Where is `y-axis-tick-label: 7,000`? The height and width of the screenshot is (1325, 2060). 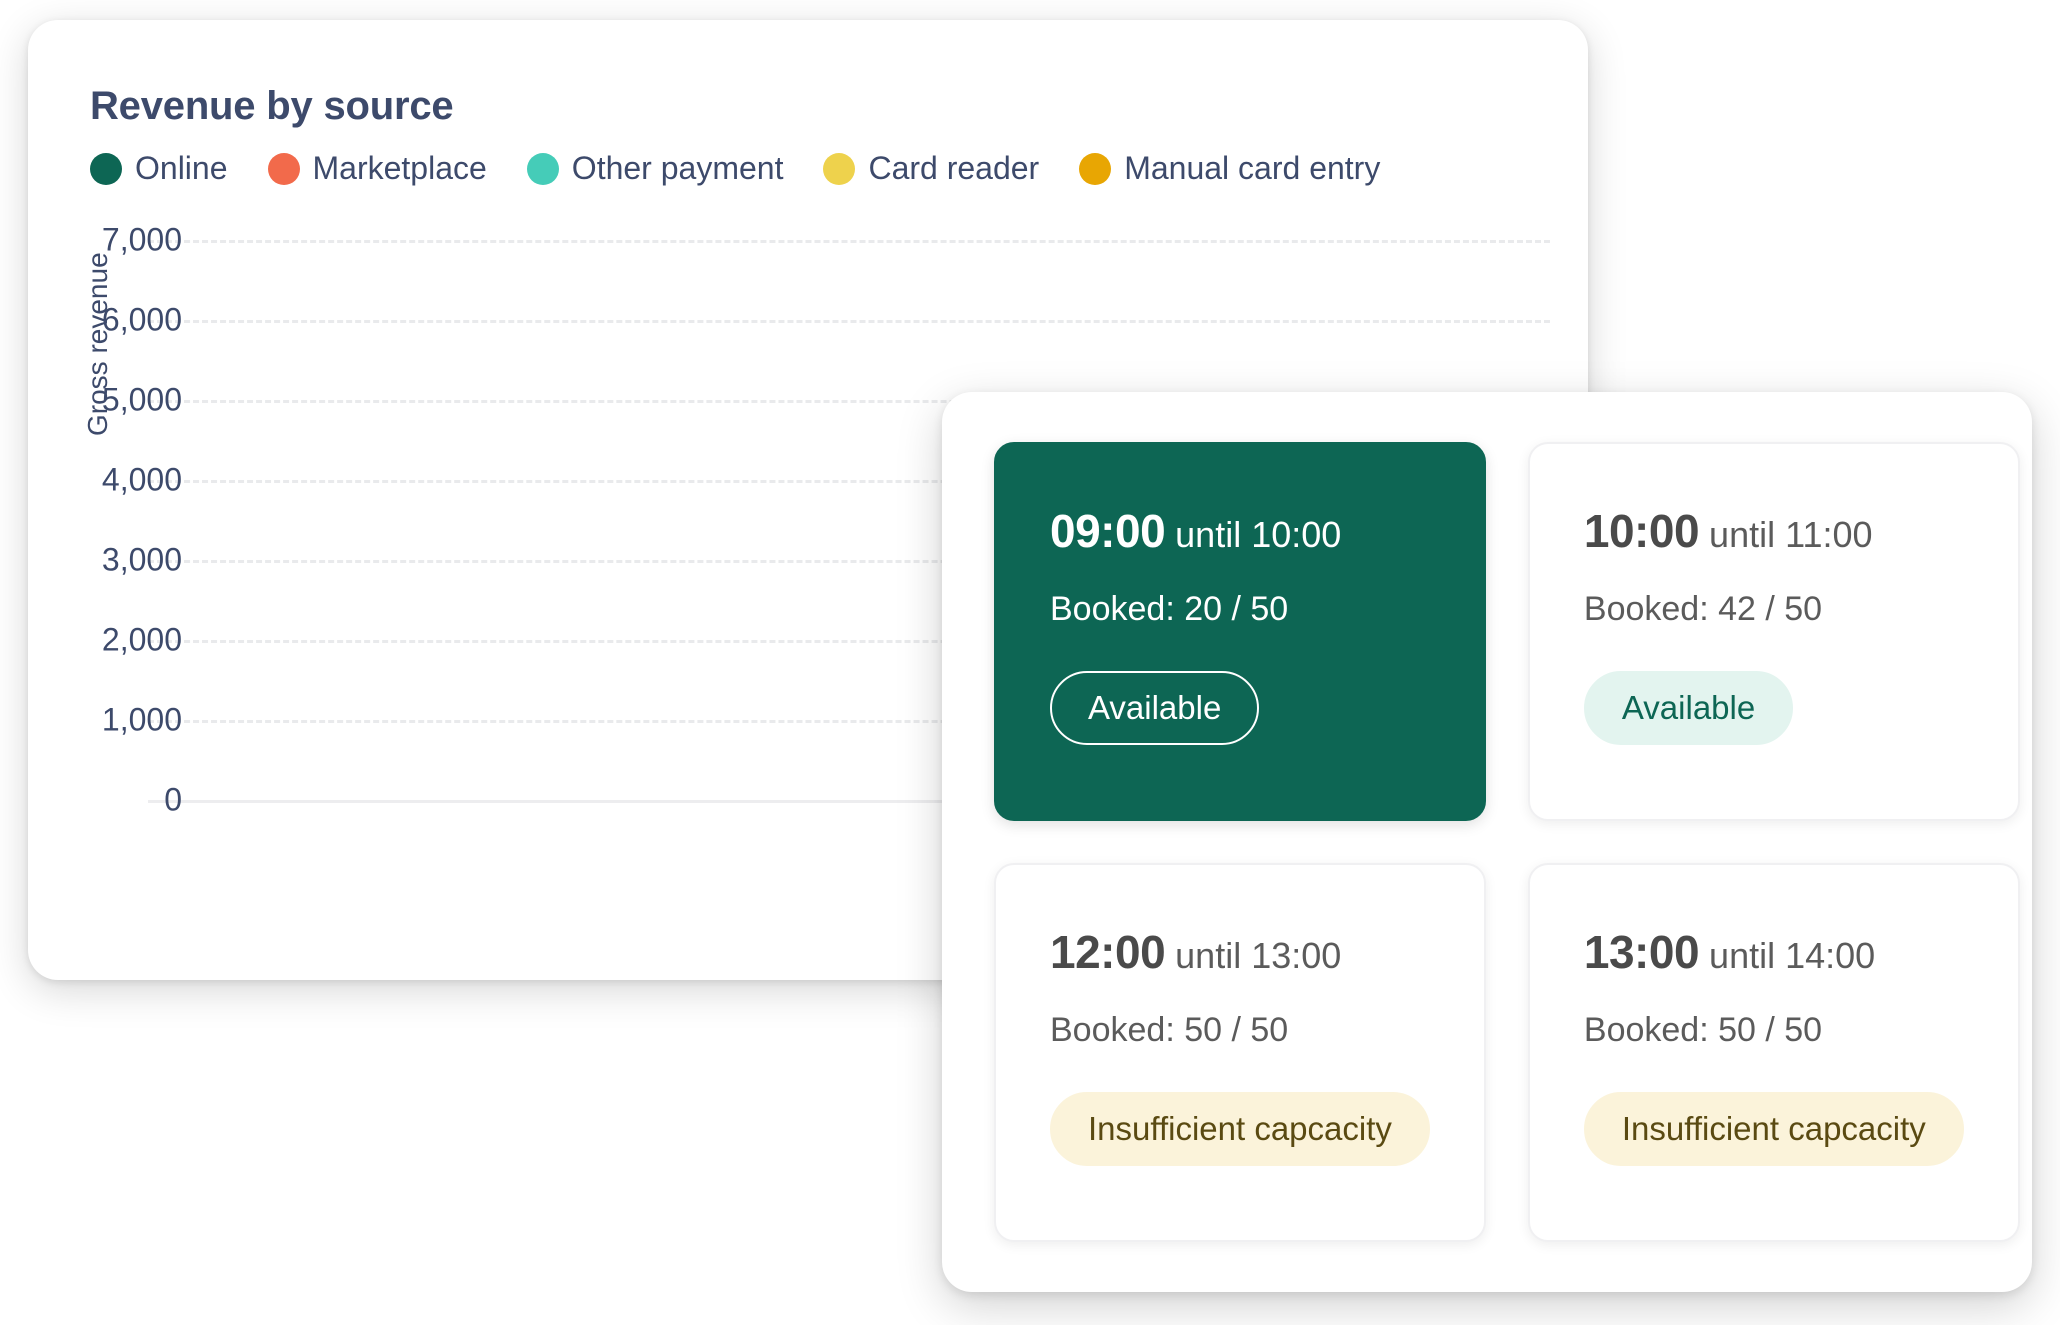 y-axis-tick-label: 7,000 is located at coordinates (141, 239).